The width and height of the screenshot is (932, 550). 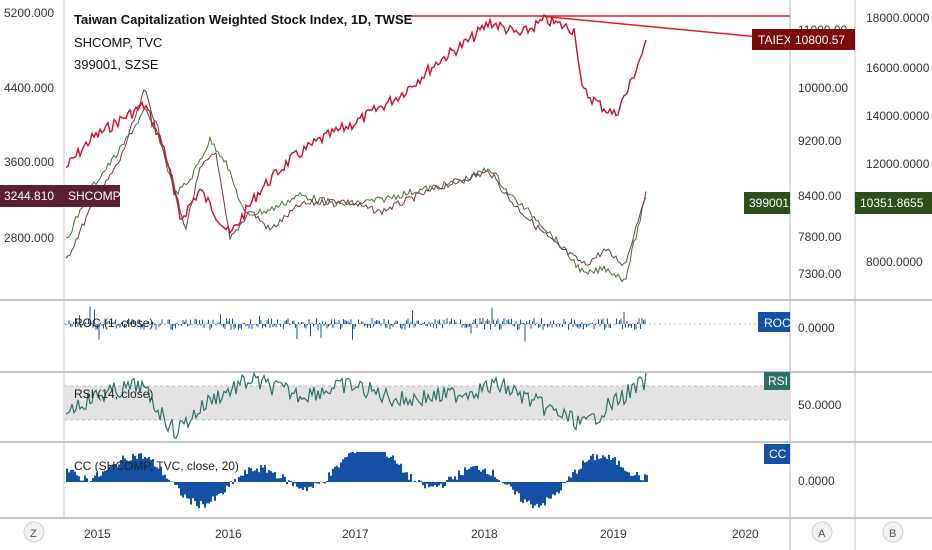 What do you see at coordinates (113, 394) in the screenshot?
I see `rsi-pane-title: RSI (14, close)` at bounding box center [113, 394].